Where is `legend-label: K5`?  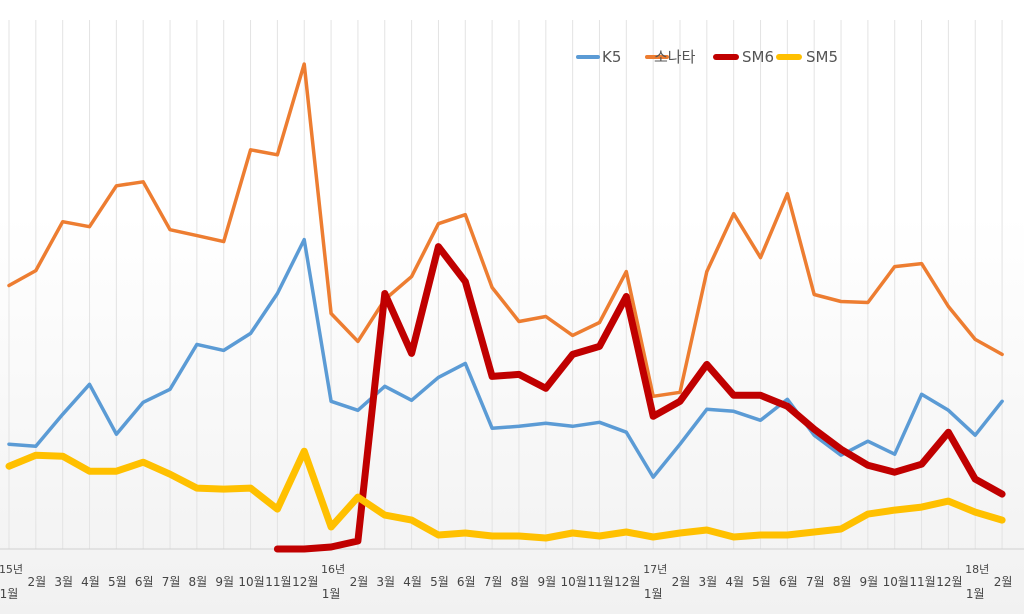 legend-label: K5 is located at coordinates (611, 57).